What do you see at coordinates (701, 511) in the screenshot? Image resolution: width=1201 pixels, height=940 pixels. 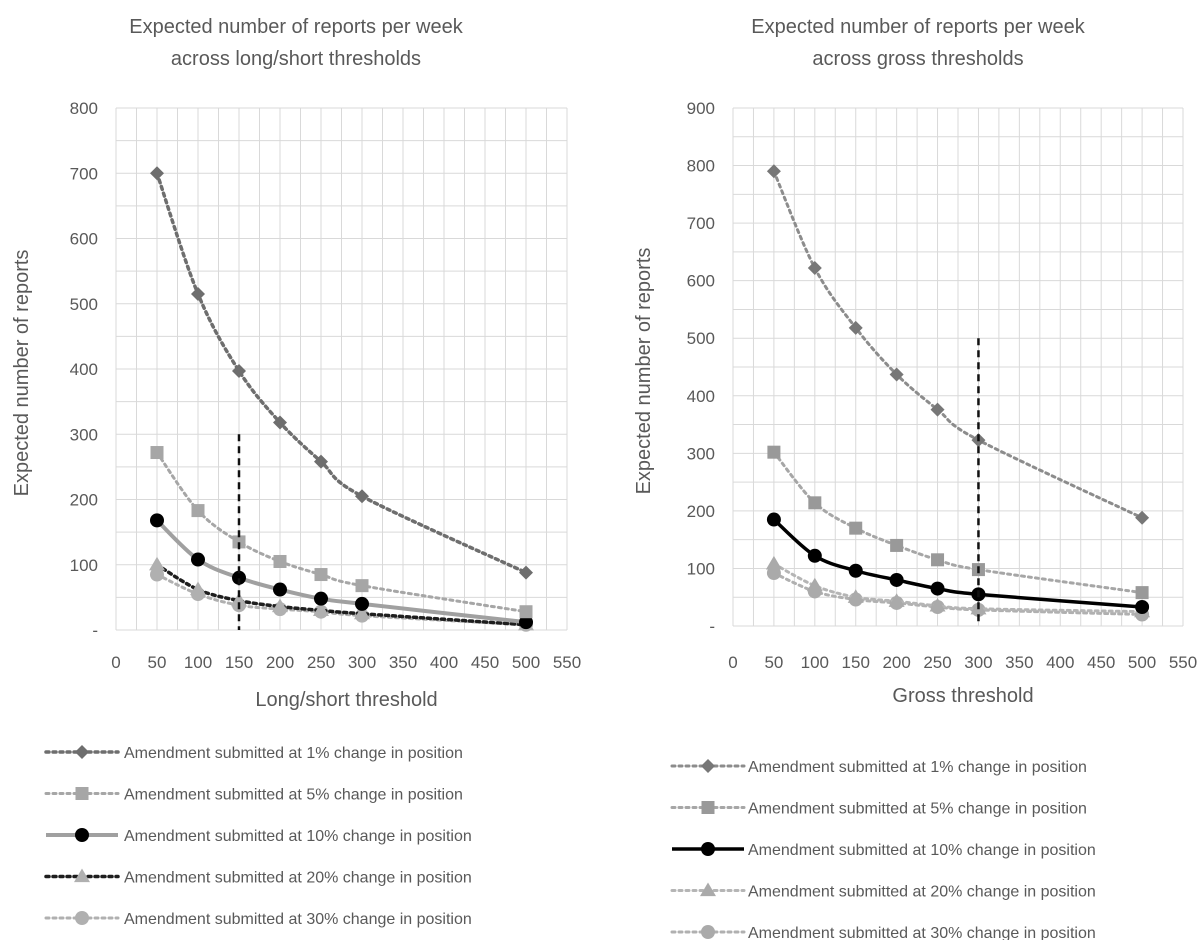 I see `y-tick-label: 200` at bounding box center [701, 511].